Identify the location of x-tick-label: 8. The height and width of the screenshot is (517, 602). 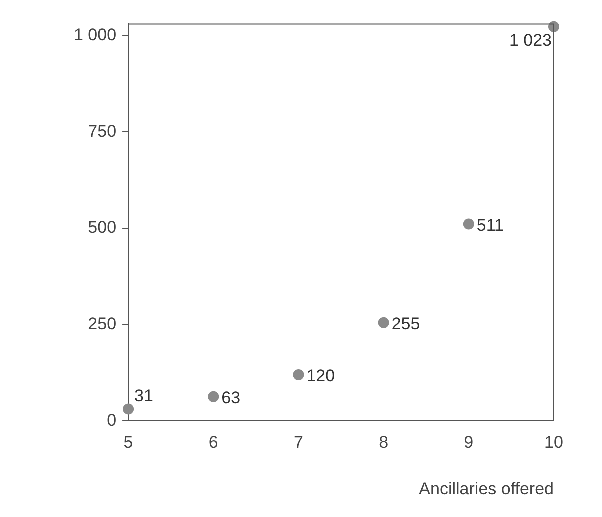
(384, 442).